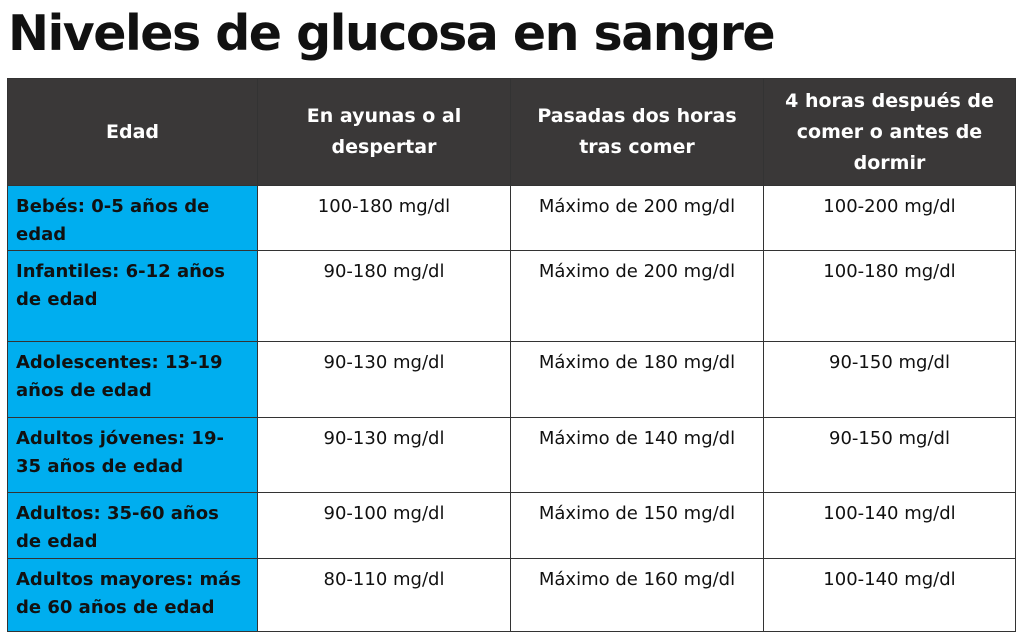 This screenshot has height=640, width=1024. Describe the element at coordinates (132, 595) in the screenshot. I see `age-cell: Adultos mayores: más de 60 años de edad` at that location.